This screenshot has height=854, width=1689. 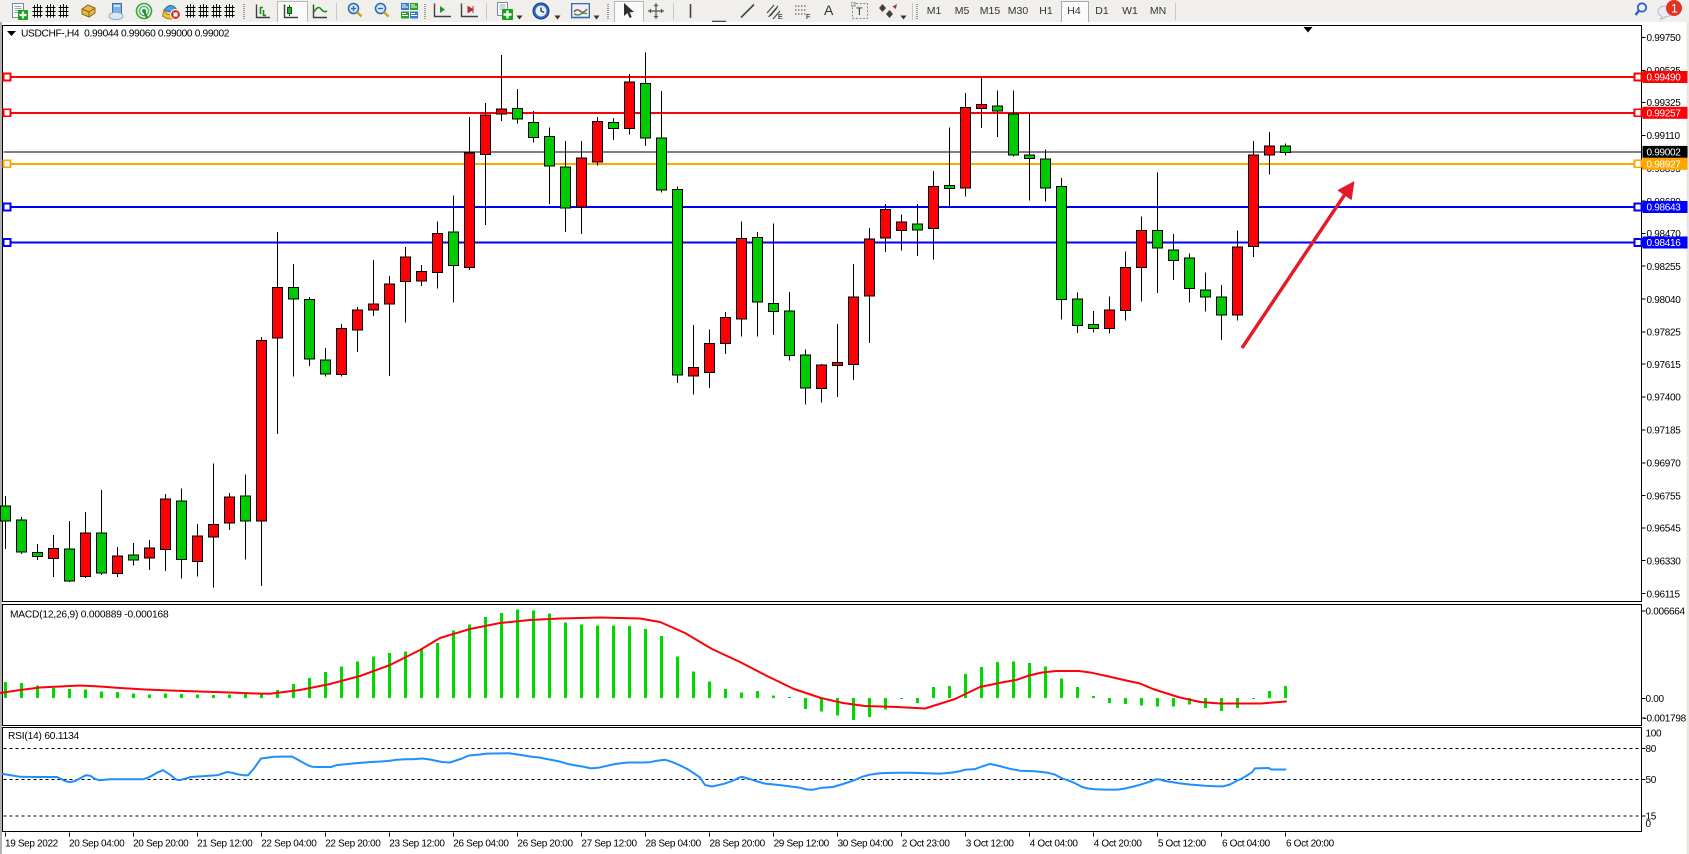 What do you see at coordinates (1674, 9) in the screenshot?
I see `svg-text: 1` at bounding box center [1674, 9].